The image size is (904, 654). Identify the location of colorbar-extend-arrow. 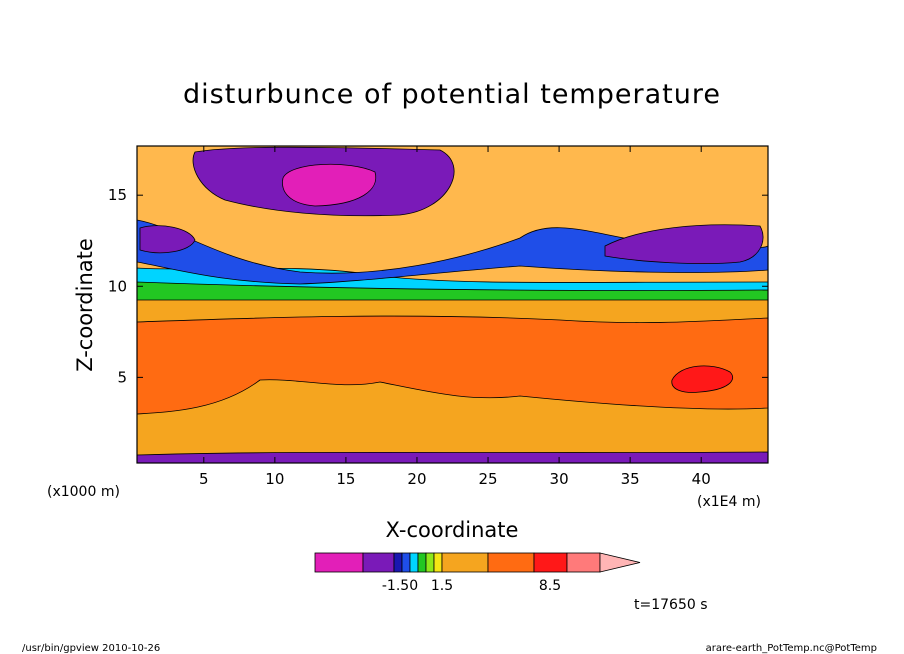
(620, 562).